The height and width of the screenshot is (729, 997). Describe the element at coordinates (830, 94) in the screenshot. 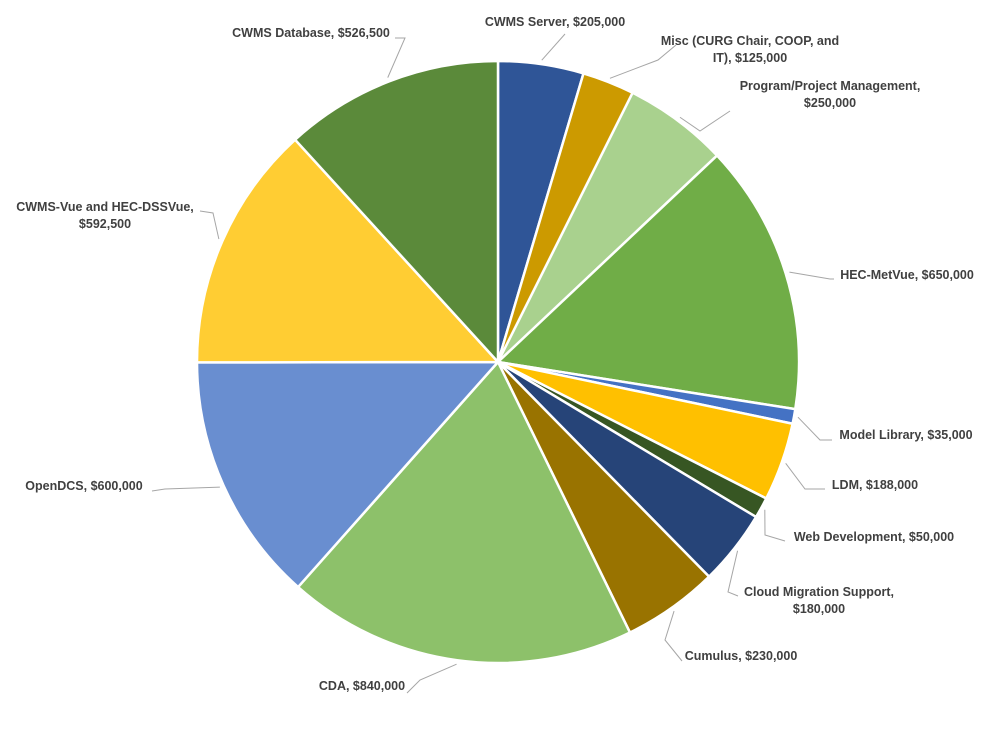

I see `slice-label: Program/Project Management, $250,000` at that location.